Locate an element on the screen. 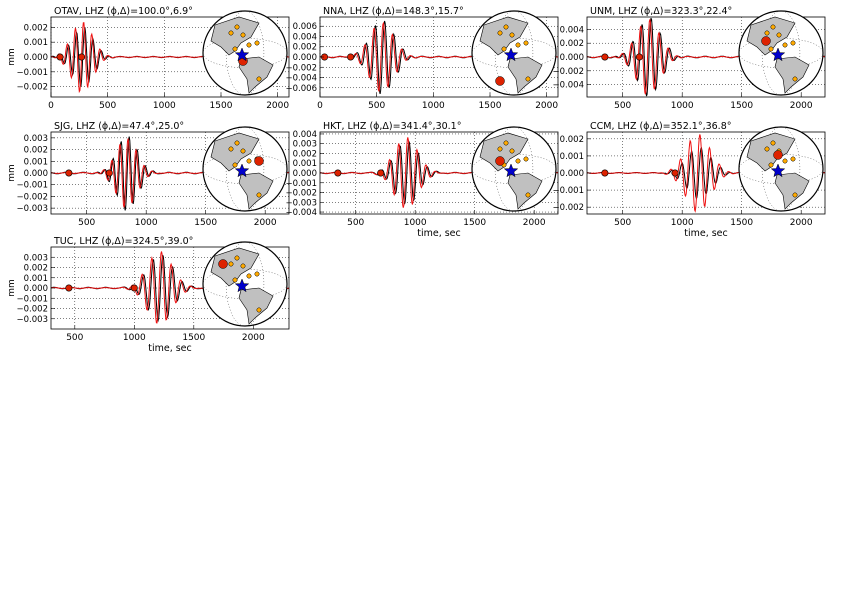 Image resolution: width=842 pixels, height=595 pixels. panel-title: CCM, LHZ (ϕ,Δ)=352.1°,36.8° is located at coordinates (661, 126).